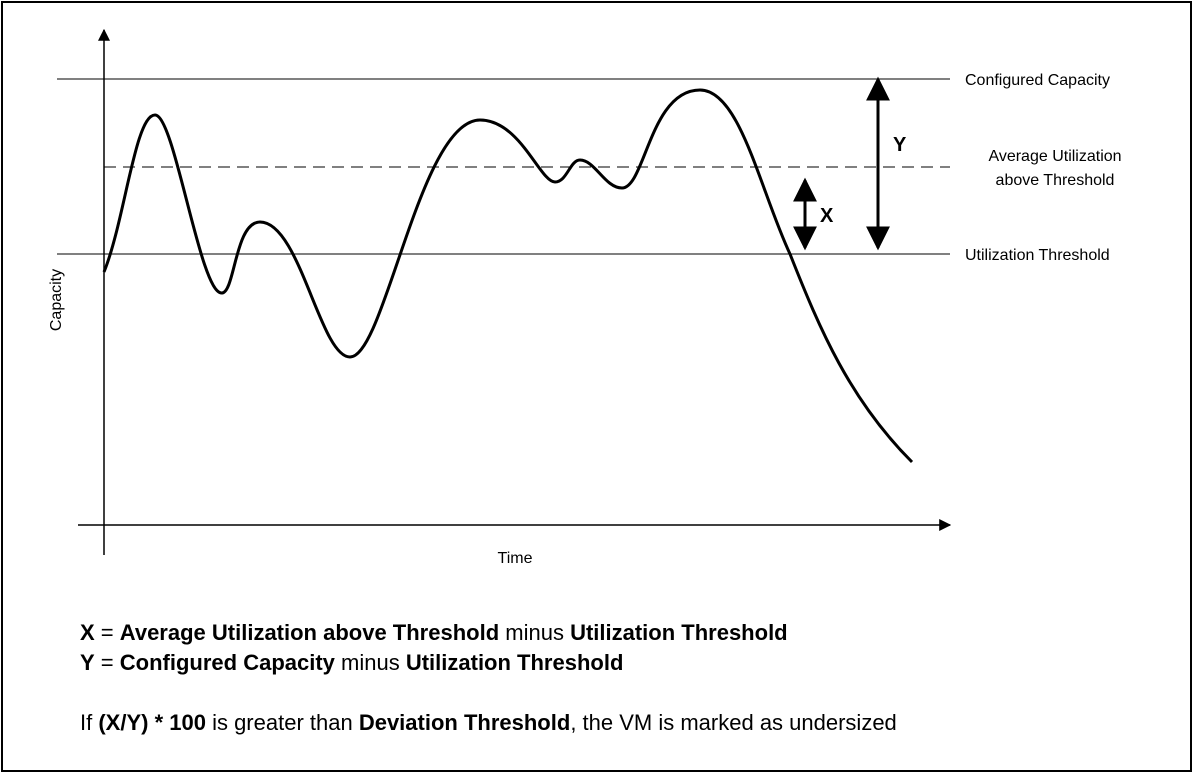 The width and height of the screenshot is (1194, 774). I want to click on formula-text: If, so click(89, 722).